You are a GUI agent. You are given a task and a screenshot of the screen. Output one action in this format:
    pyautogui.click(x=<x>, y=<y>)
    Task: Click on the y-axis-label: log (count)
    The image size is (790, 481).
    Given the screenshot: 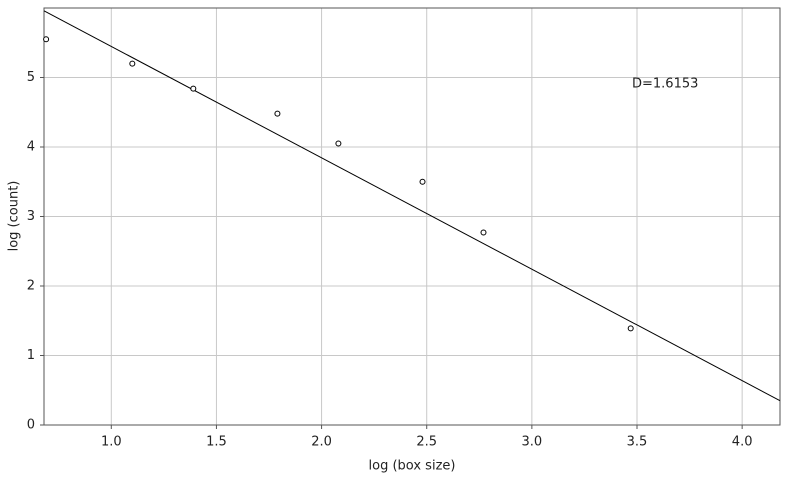 What is the action you would take?
    pyautogui.click(x=14, y=216)
    